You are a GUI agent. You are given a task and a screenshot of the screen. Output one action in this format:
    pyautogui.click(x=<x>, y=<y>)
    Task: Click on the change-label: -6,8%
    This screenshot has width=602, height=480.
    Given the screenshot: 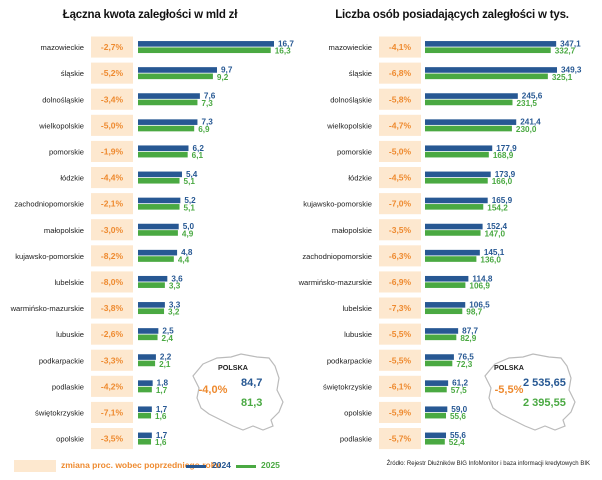 What is the action you would take?
    pyautogui.click(x=400, y=73)
    